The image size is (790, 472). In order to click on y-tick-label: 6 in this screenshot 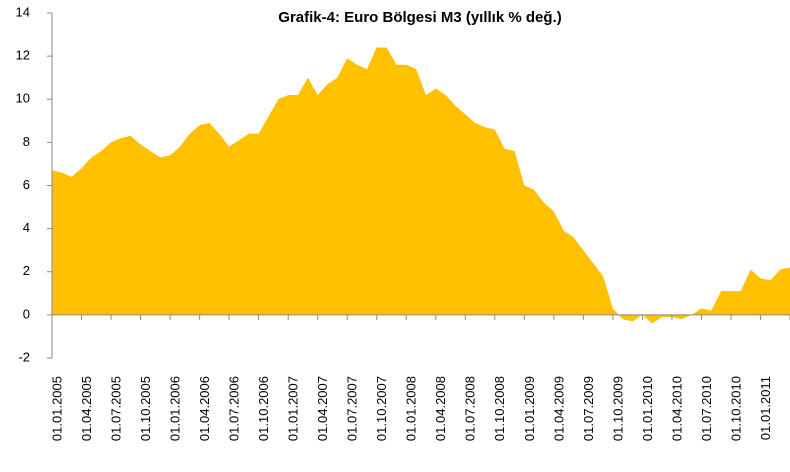, I will do `click(26, 184)`.